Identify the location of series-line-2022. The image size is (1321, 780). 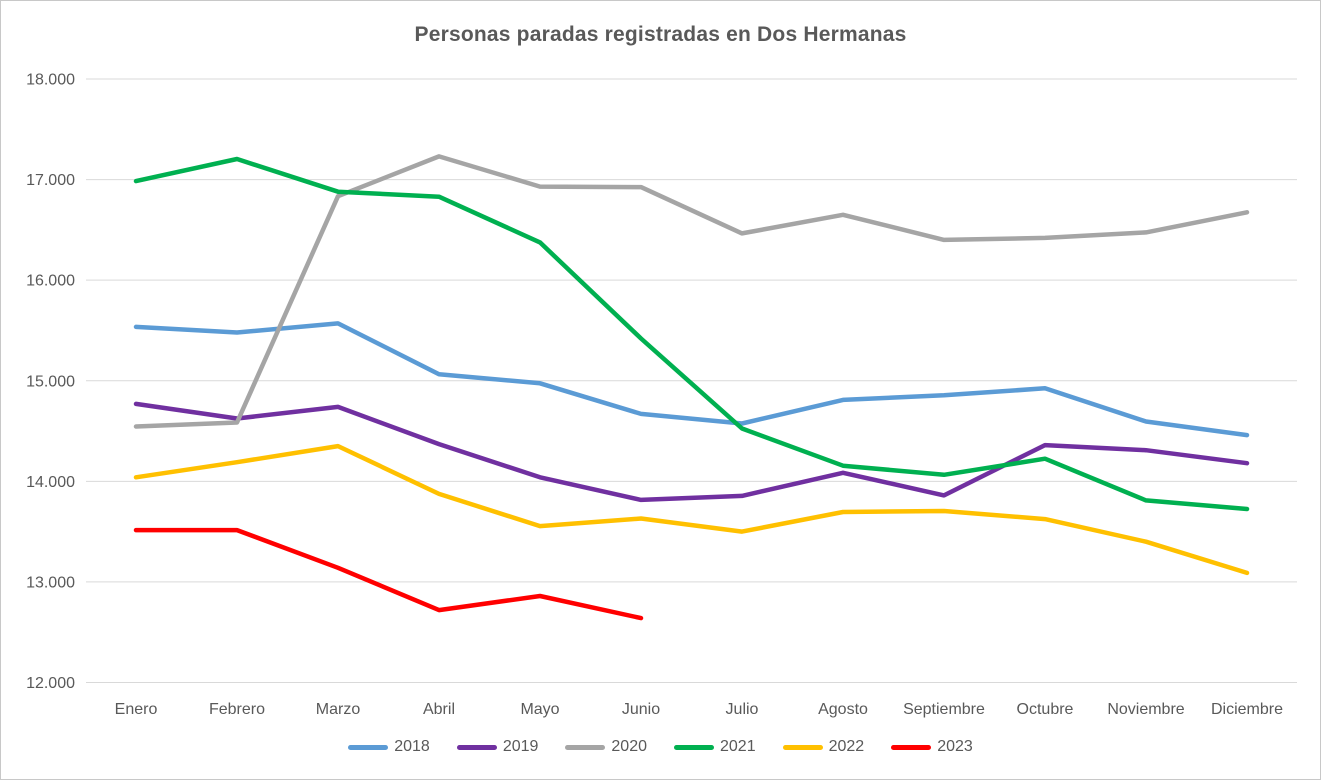
(691, 509).